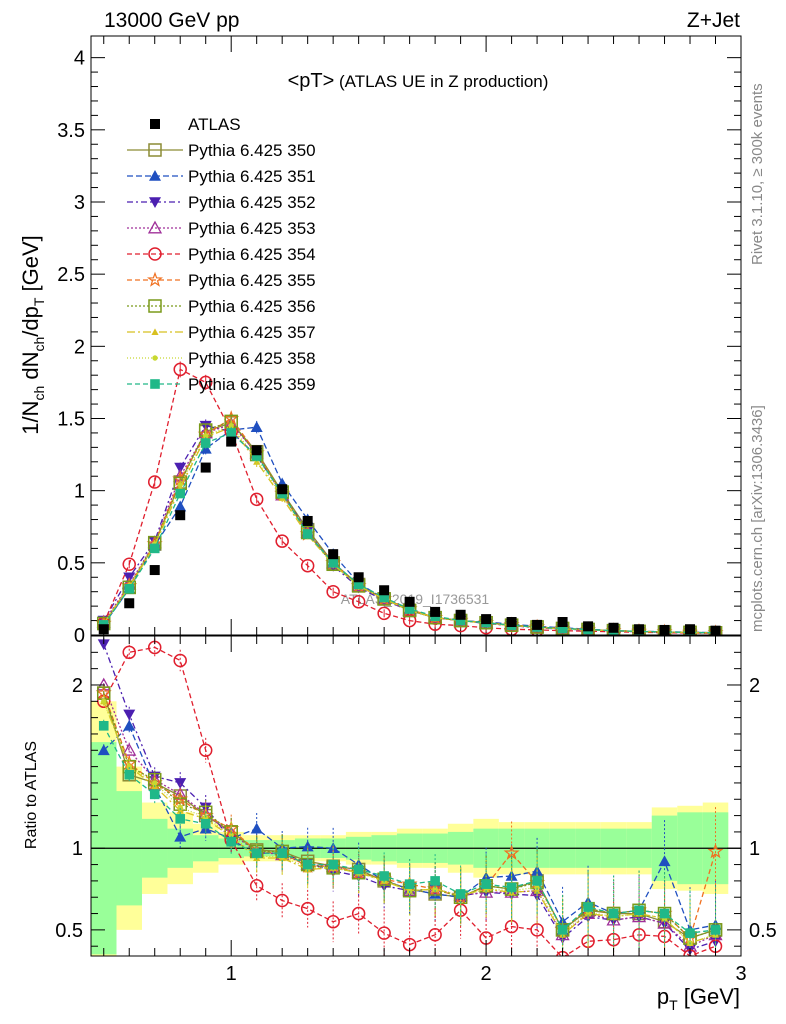 Image resolution: width=786 pixels, height=1024 pixels. Describe the element at coordinates (231, 974) in the screenshot. I see `x-tick-label: 1` at that location.